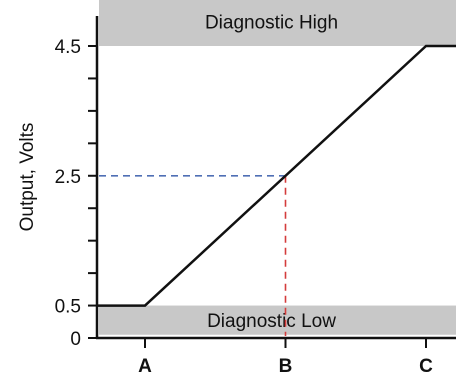 This screenshot has height=376, width=456. I want to click on x-tick-label: C, so click(426, 366).